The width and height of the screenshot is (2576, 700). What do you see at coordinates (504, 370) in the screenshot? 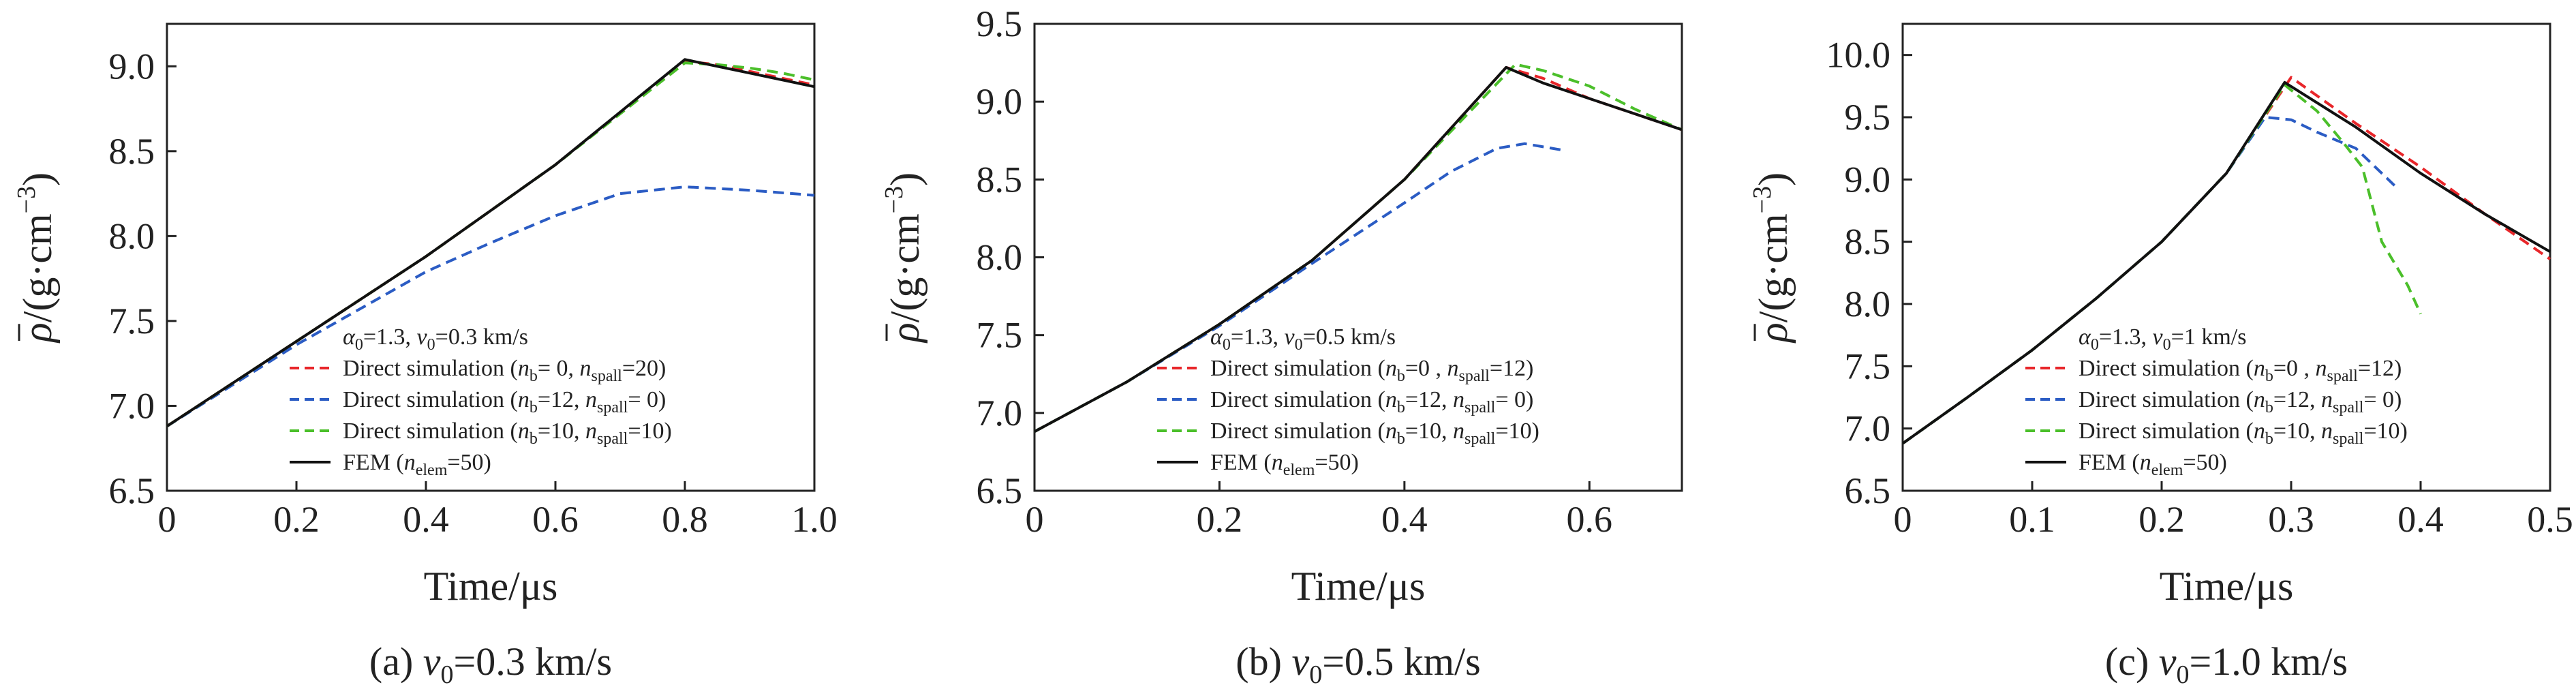
I see `legend-entry-1: Direct simulation (nb= 0, nspall=20)` at bounding box center [504, 370].